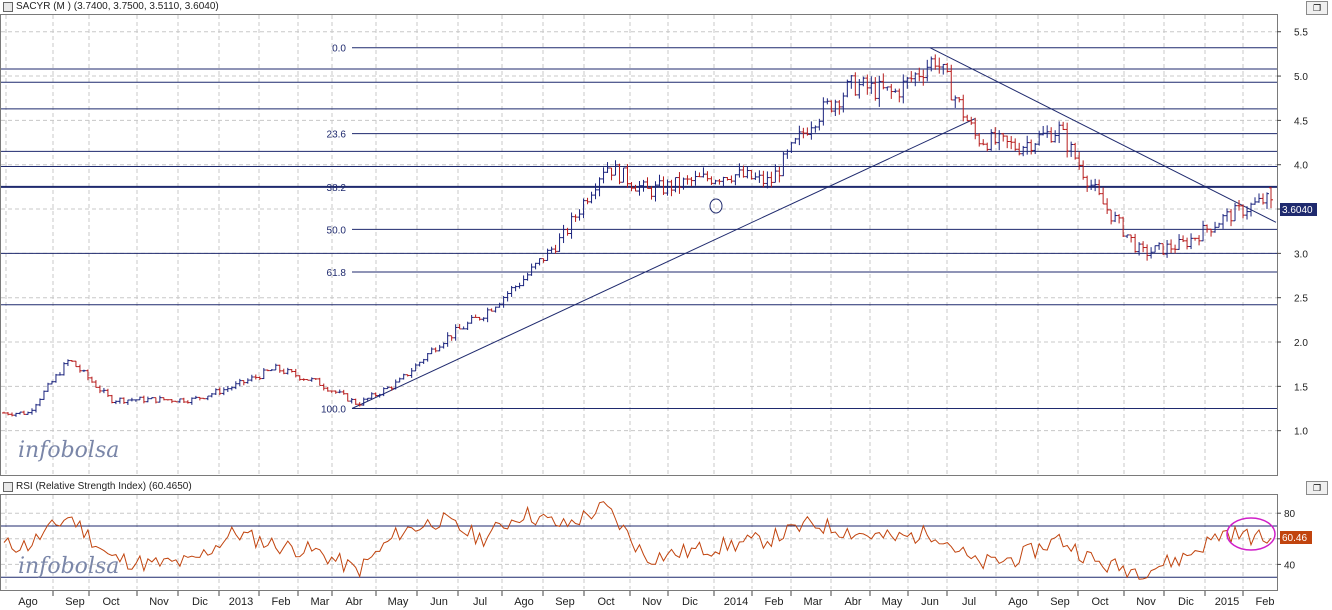 Image resolution: width=1332 pixels, height=610 pixels. I want to click on fibonacci-label: 100.0, so click(333, 410).